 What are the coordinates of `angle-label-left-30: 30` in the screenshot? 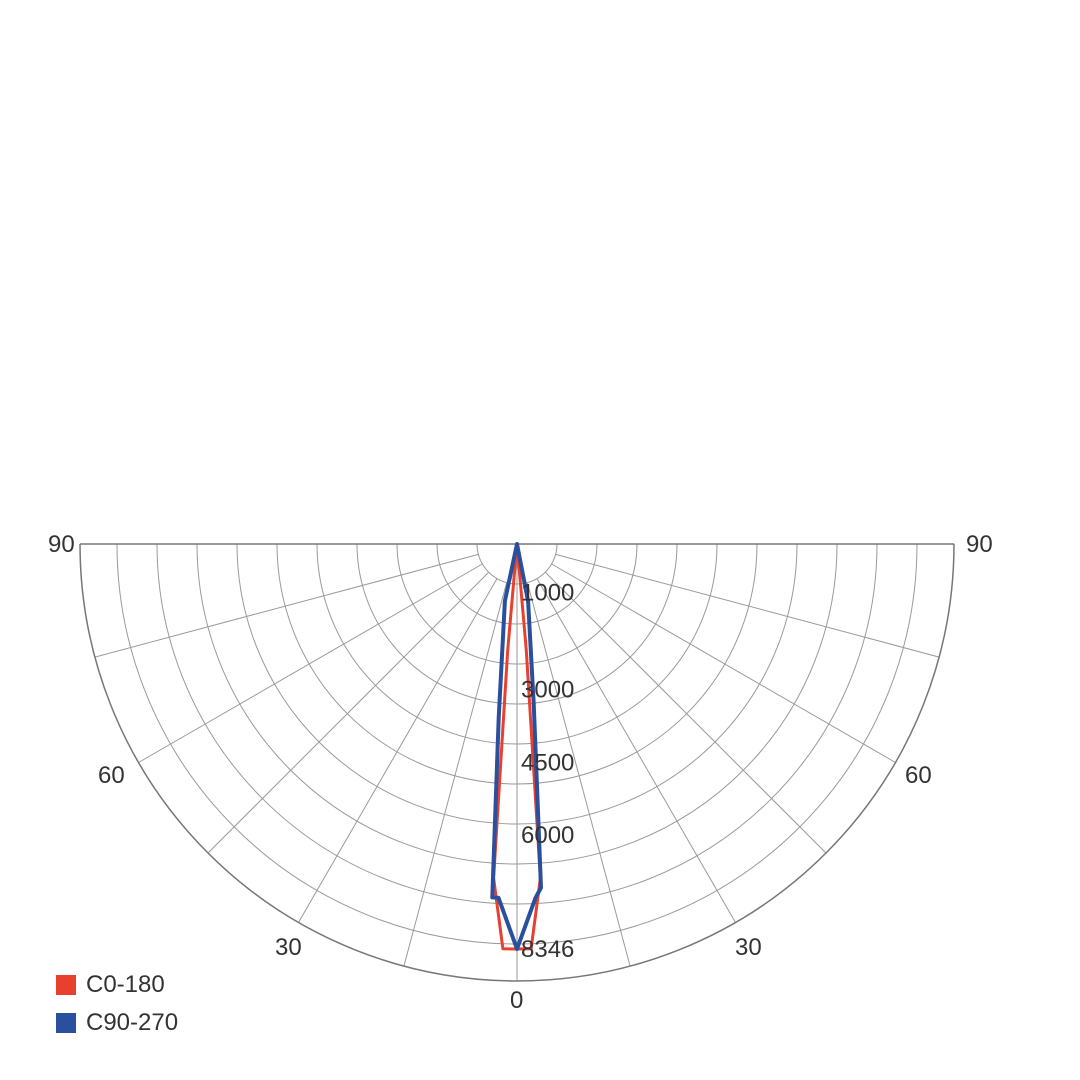 It's located at (288, 947).